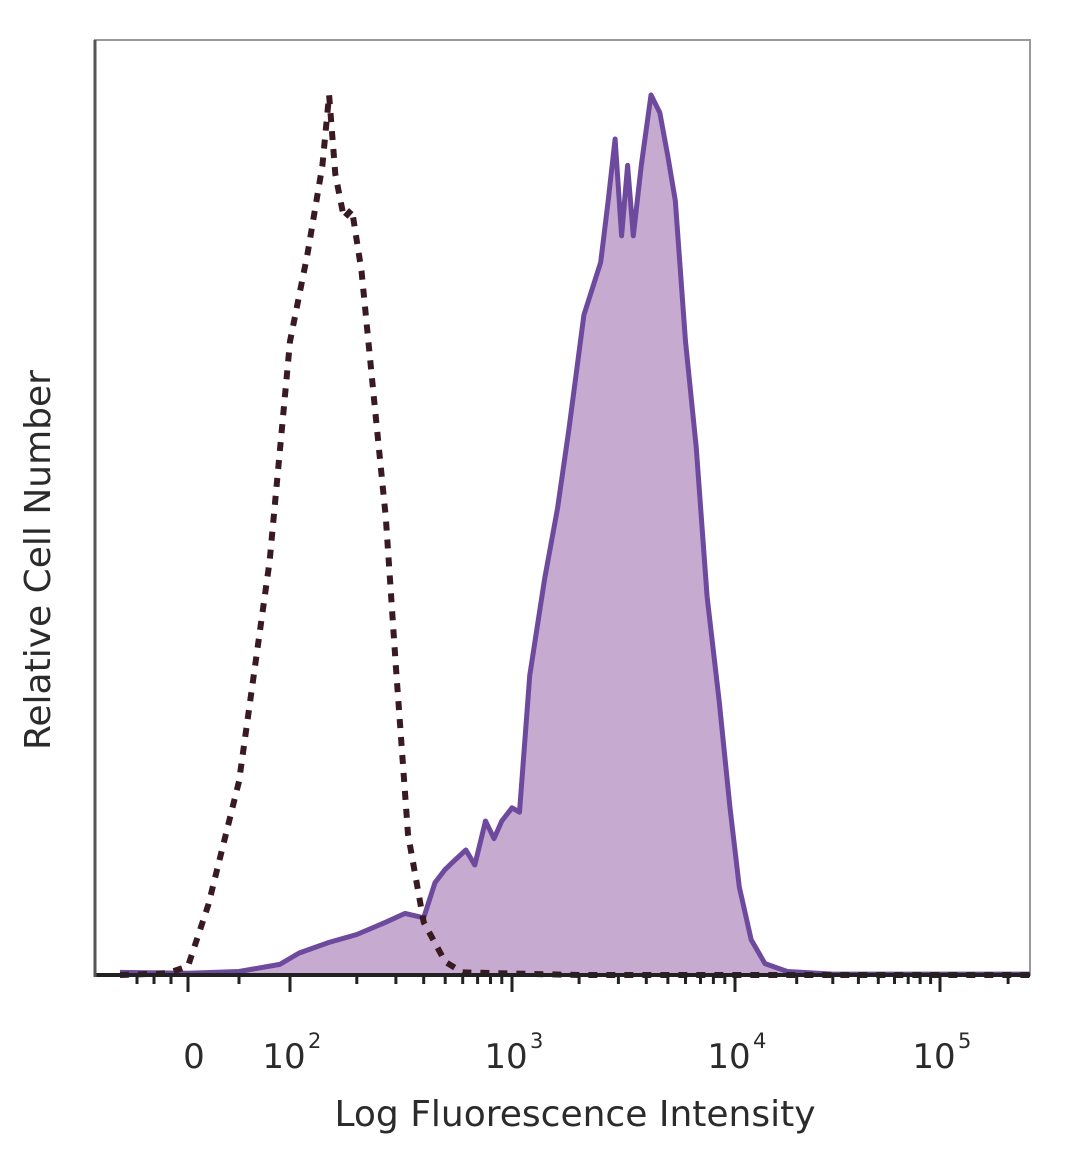  I want to click on x-tick-label-exponent: 2, so click(314, 1041).